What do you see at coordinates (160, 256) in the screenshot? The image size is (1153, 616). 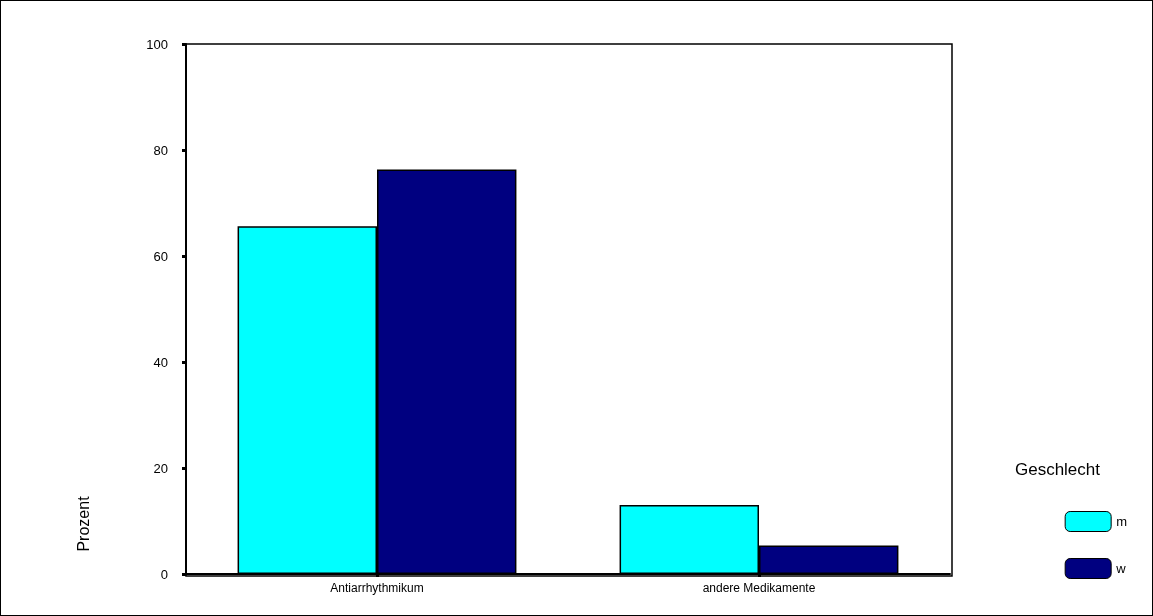 I see `y-tick-label: 60` at bounding box center [160, 256].